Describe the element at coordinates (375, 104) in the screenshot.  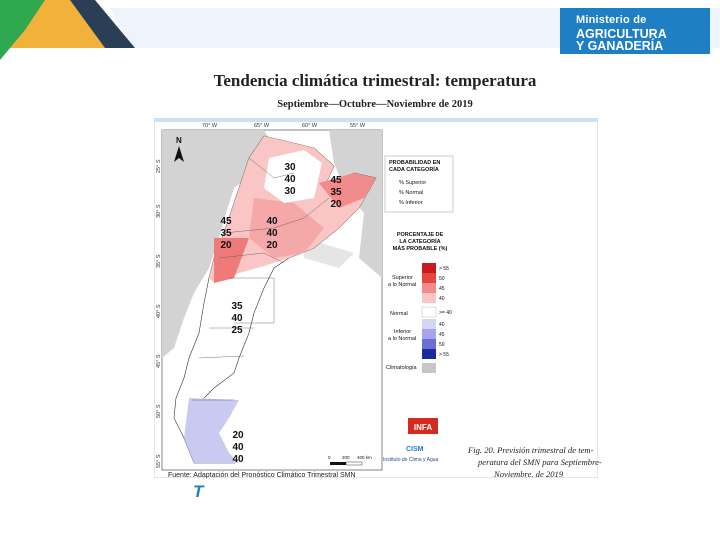
I see `page-subtitle: Septiembre—Octubre—Noviembre de 2019` at that location.